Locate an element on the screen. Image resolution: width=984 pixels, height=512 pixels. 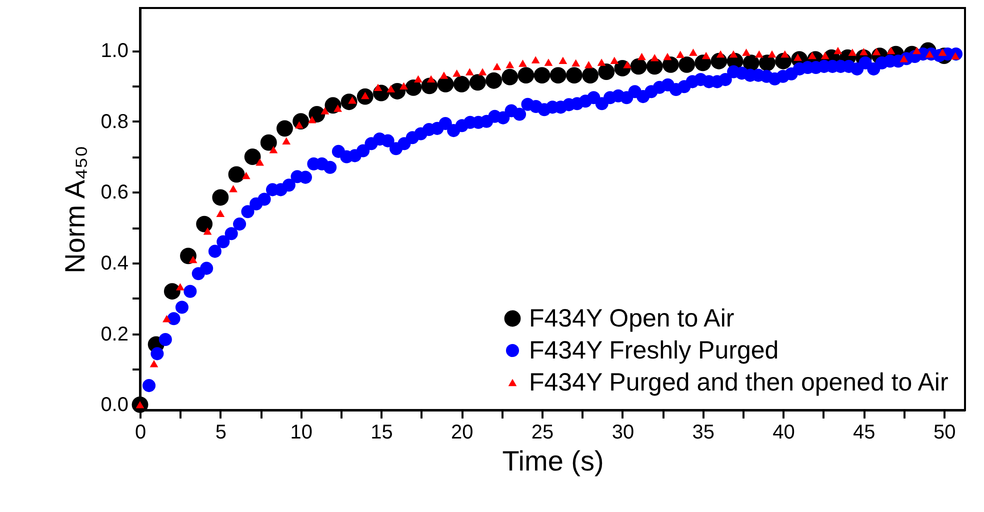
x-tick-label: 15 is located at coordinates (381, 433).